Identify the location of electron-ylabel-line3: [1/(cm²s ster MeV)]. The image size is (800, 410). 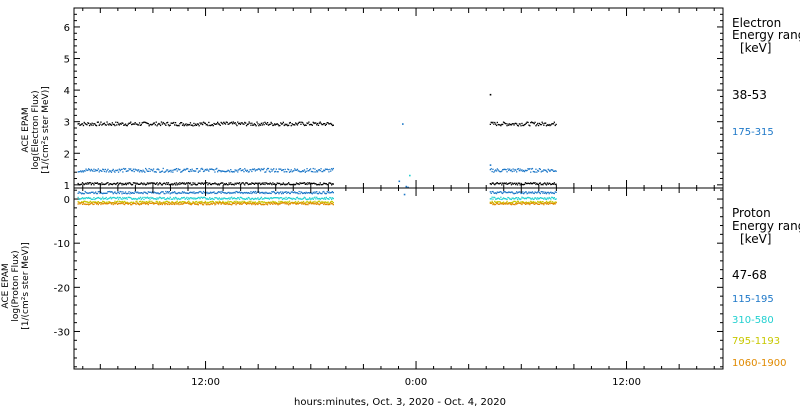
(46, 129).